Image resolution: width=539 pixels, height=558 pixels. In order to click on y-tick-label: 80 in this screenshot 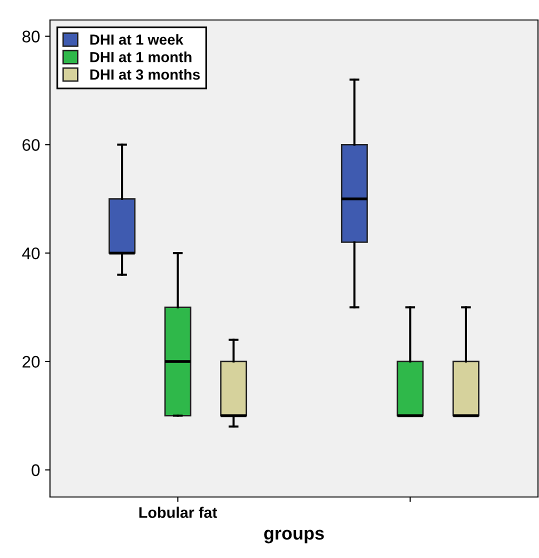, I will do `click(31, 36)`.